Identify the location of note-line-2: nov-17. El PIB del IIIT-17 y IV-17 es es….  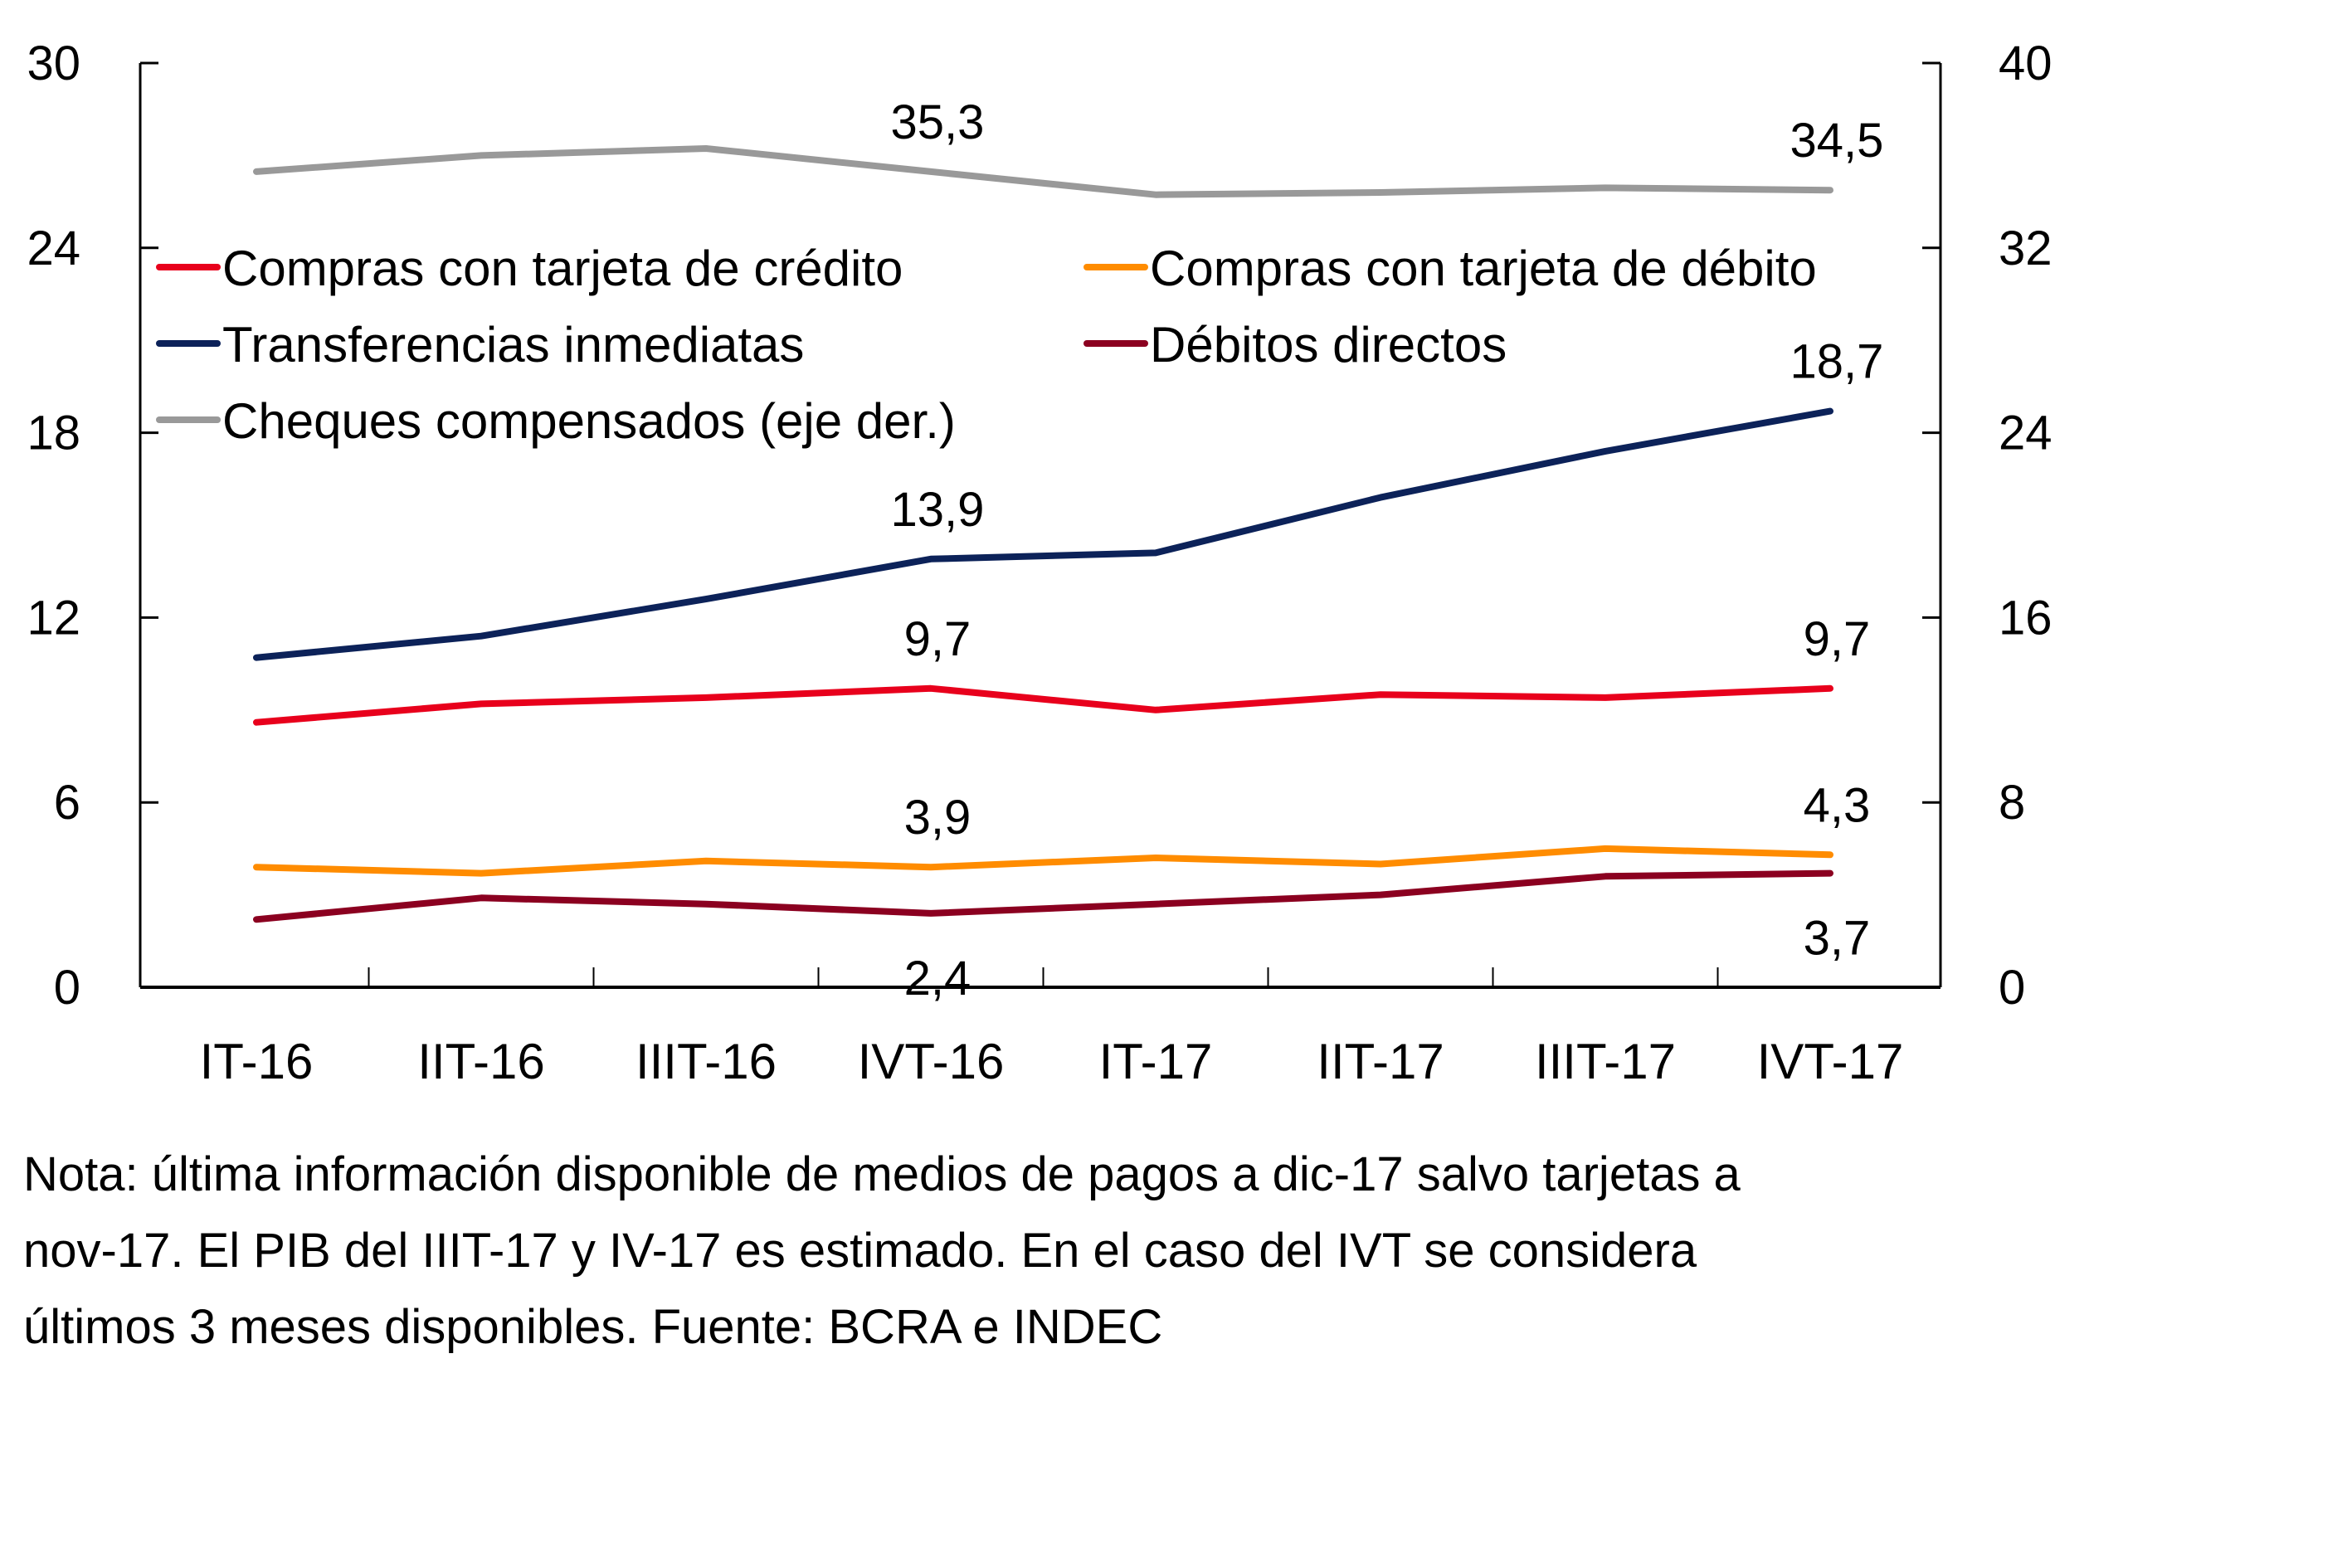
(860, 1251).